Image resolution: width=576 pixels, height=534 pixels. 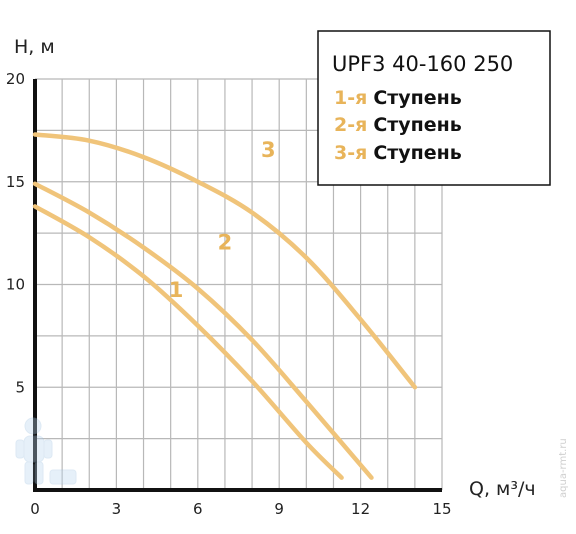 I want to click on y-axis-title: H, м, so click(x=34, y=47).